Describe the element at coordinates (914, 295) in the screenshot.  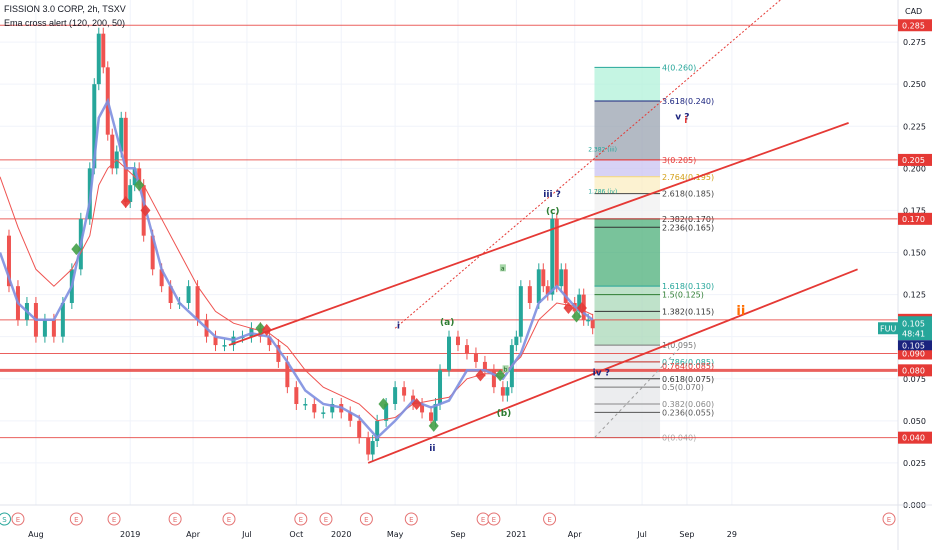
I see `price-tick: 0.125` at that location.